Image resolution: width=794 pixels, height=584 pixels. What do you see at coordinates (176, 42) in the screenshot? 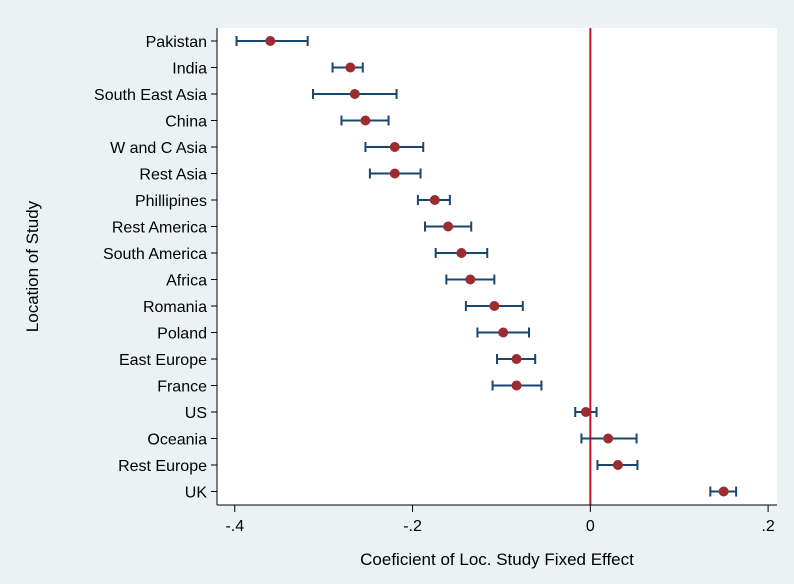
I see `y-tick-label: Pakistan` at bounding box center [176, 42].